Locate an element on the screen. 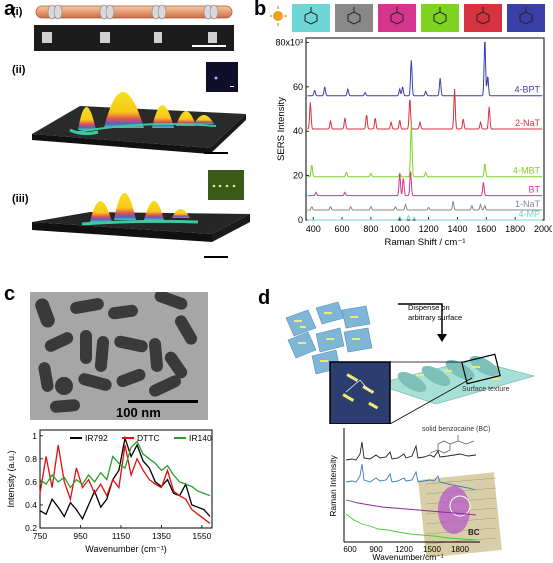 This screenshot has height=563, width=553. chart-b-ytick-label: 80x10³ is located at coordinates (289, 42).